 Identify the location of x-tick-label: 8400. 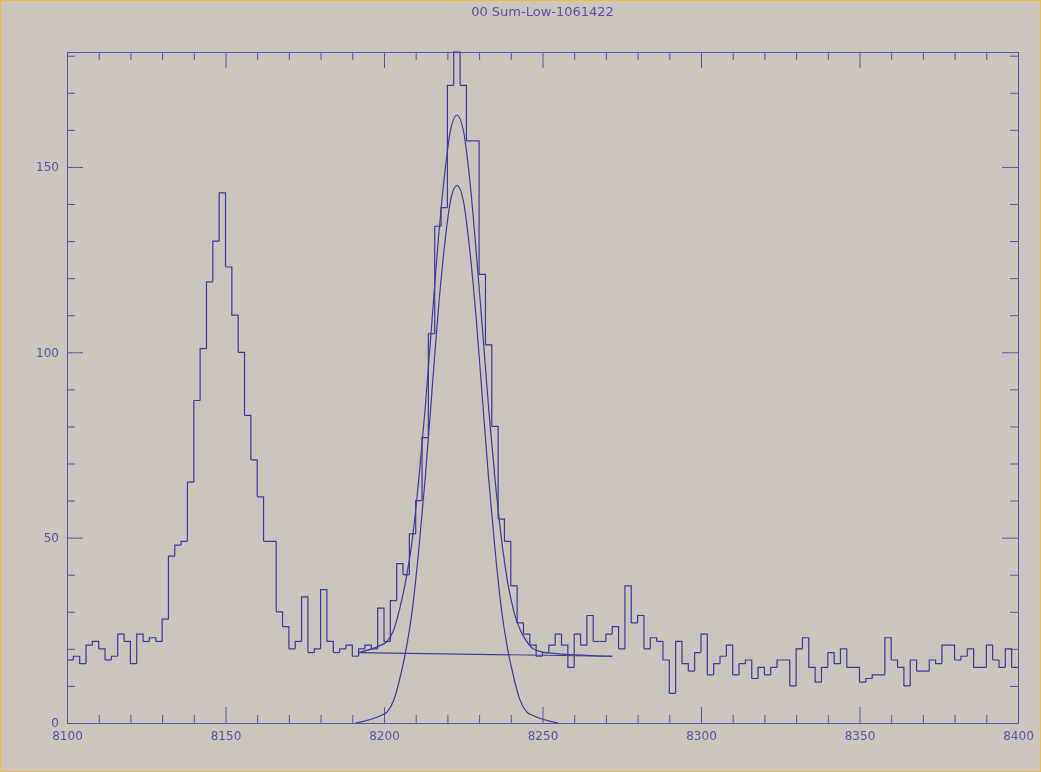
(1018, 735).